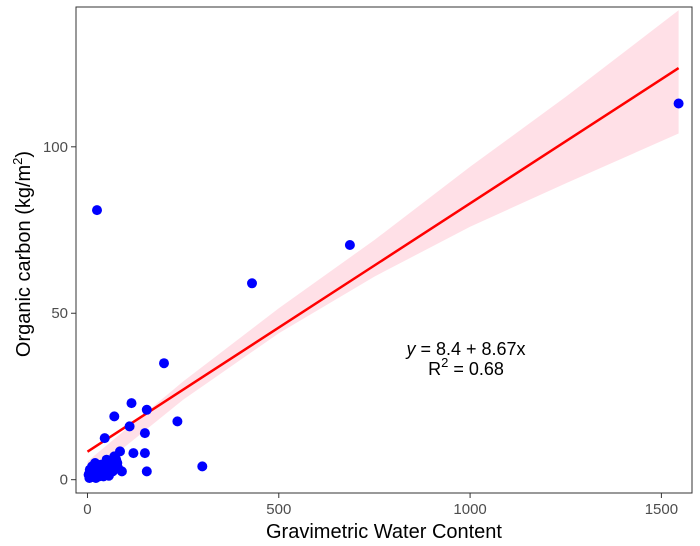 The width and height of the screenshot is (700, 546). What do you see at coordinates (380, 505) in the screenshot?
I see `x-axis: 0 500 1000 1500` at bounding box center [380, 505].